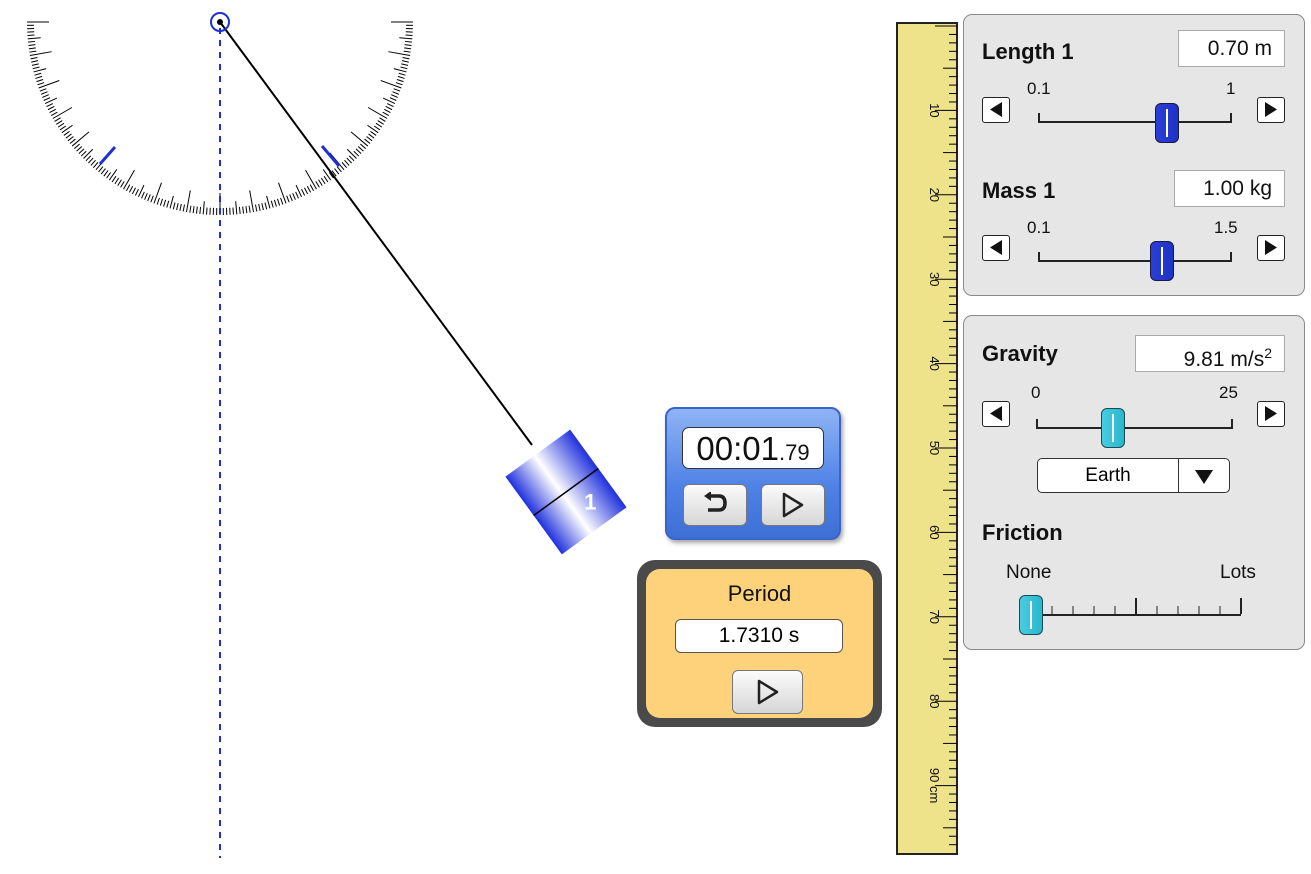 This screenshot has width=1311, height=874. What do you see at coordinates (793, 505) in the screenshot?
I see `stopwatch-play-button` at bounding box center [793, 505].